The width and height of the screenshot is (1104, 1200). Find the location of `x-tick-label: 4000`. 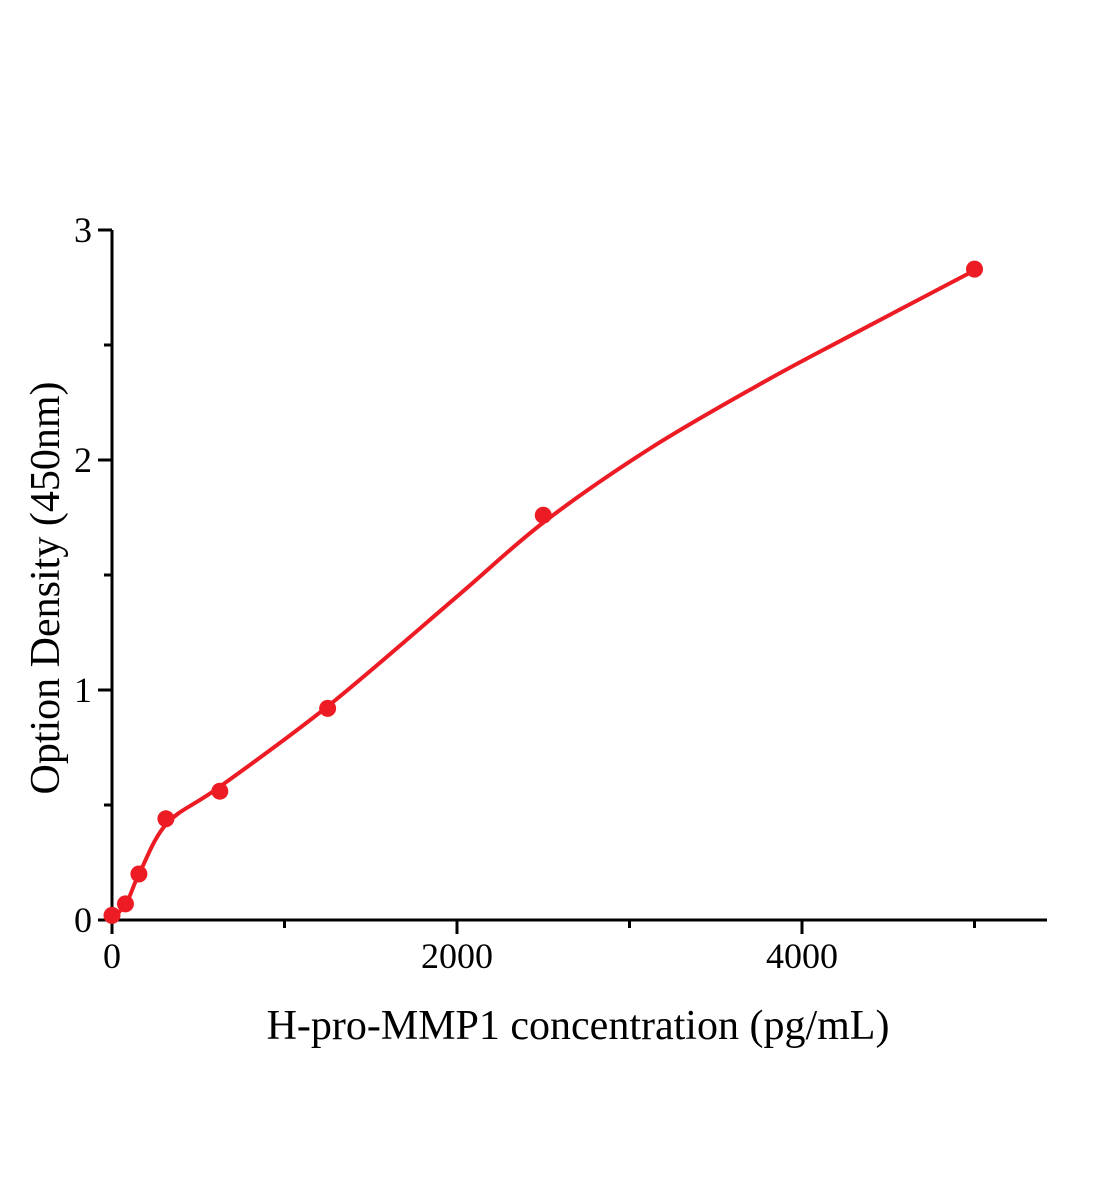

x-tick-label: 4000 is located at coordinates (802, 956).